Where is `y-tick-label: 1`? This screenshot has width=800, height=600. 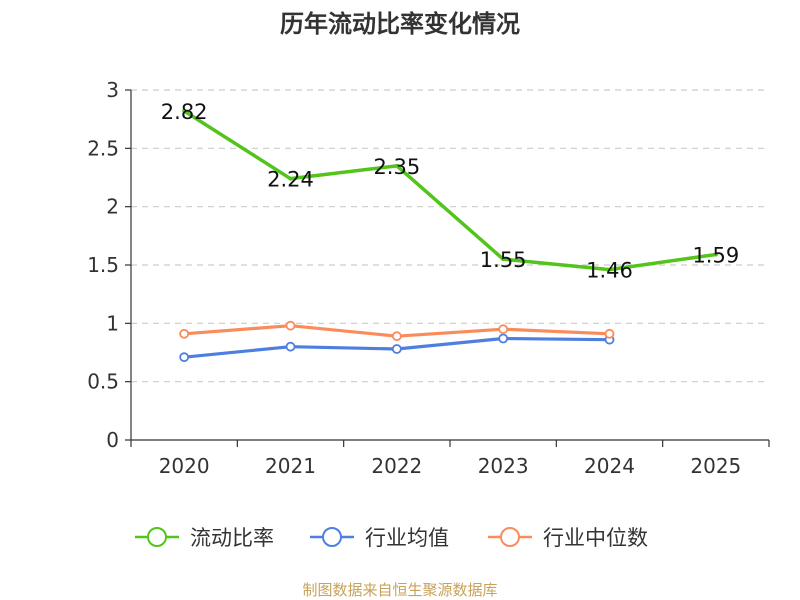 y-tick-label: 1 is located at coordinates (112, 323).